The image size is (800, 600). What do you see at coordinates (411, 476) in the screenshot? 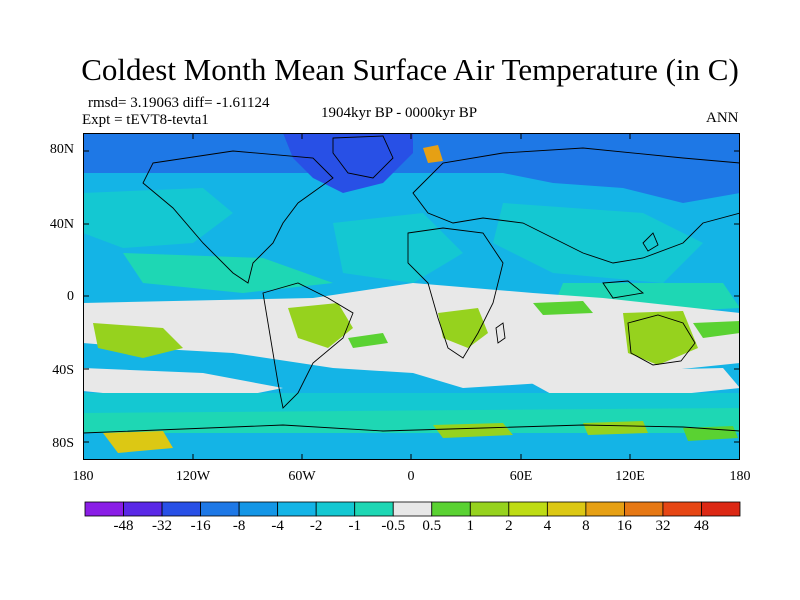
I see `lon-label-0: 0` at bounding box center [411, 476].